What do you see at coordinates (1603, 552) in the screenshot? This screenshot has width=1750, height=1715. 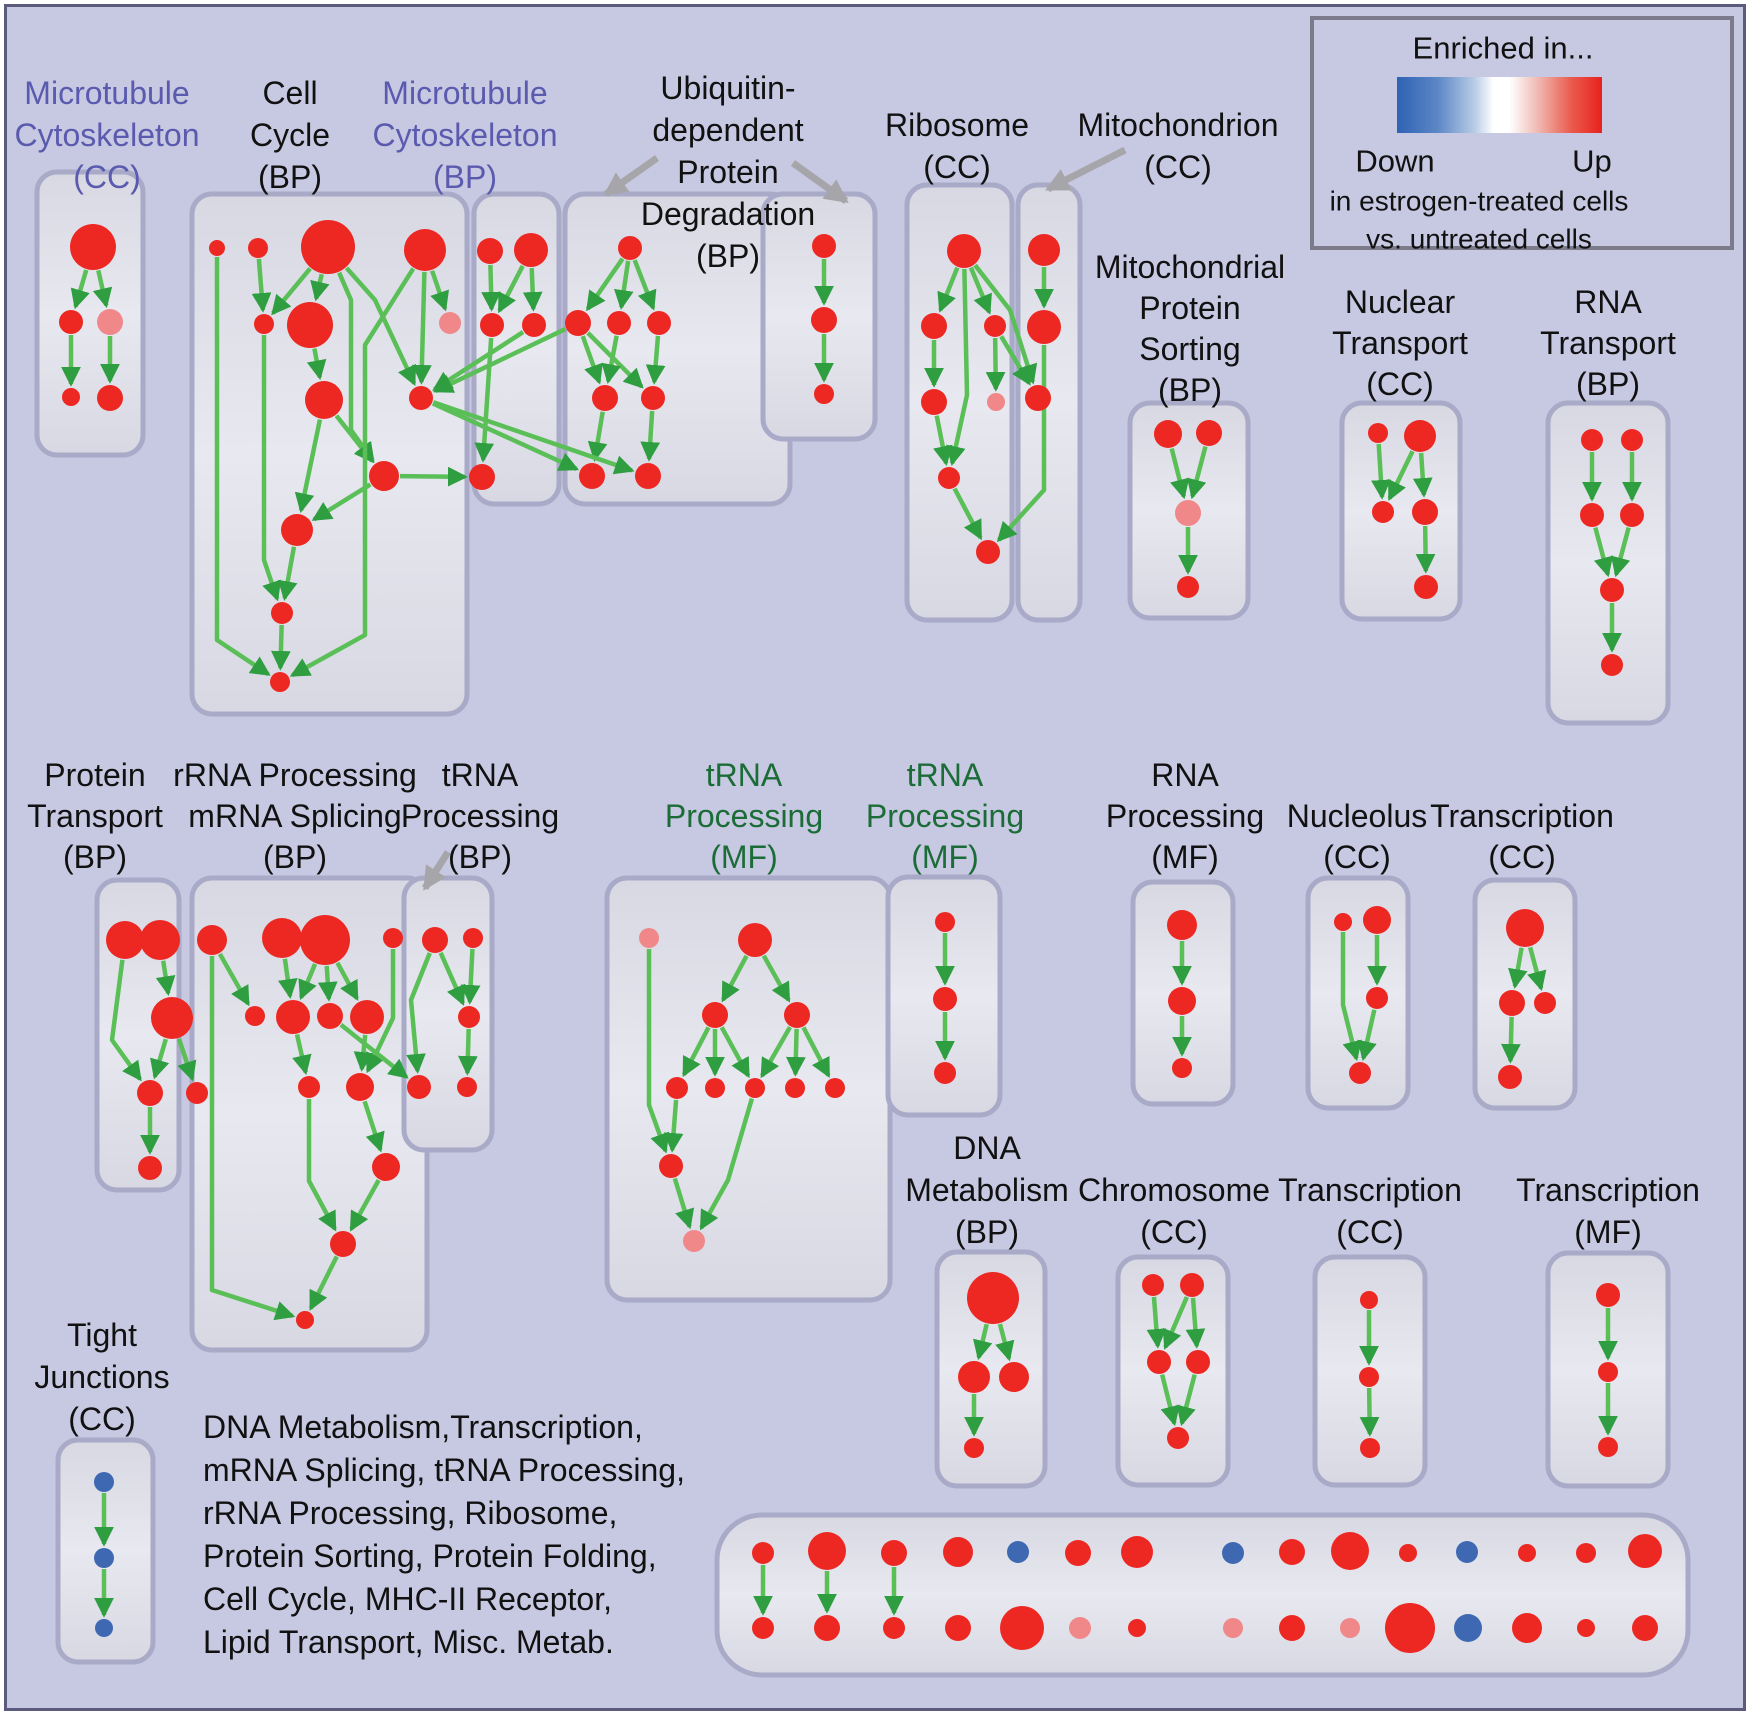 I see `edge-rna-transport-bp` at bounding box center [1603, 552].